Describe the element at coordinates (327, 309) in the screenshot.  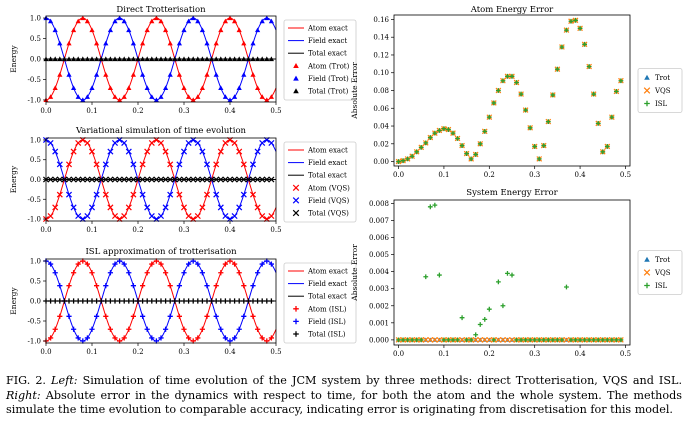
I see `legend-entry: Atom (ISL)` at that location.